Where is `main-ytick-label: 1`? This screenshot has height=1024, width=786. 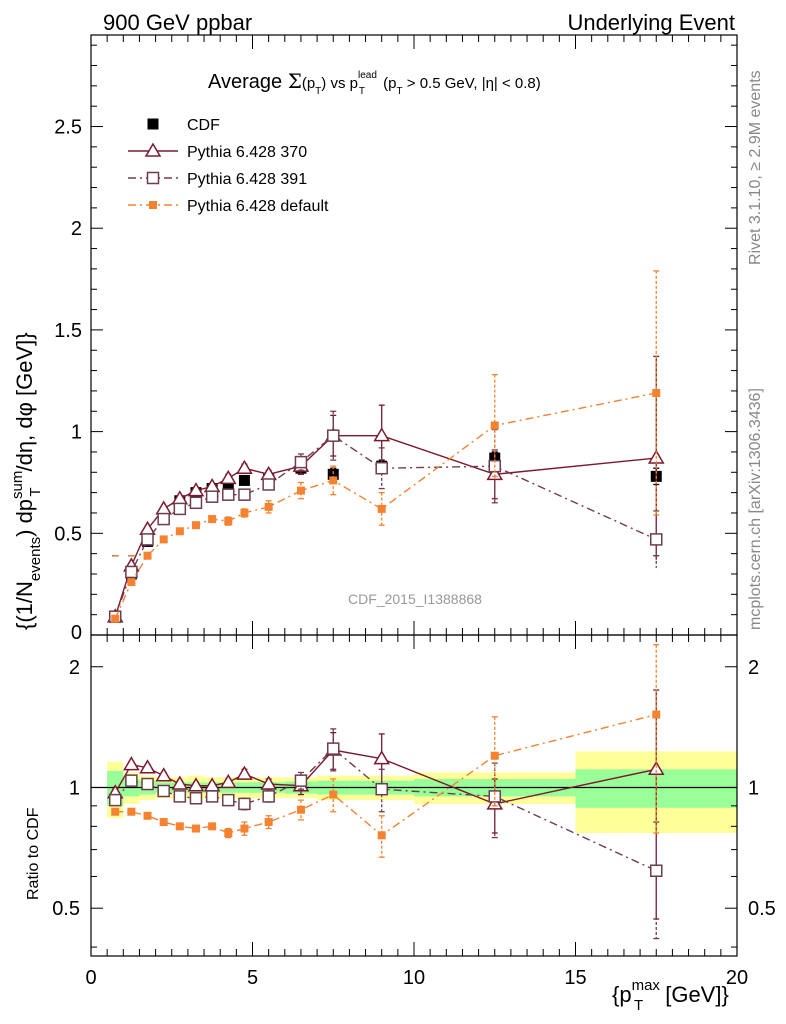
main-ytick-label: 1 is located at coordinates (76, 433).